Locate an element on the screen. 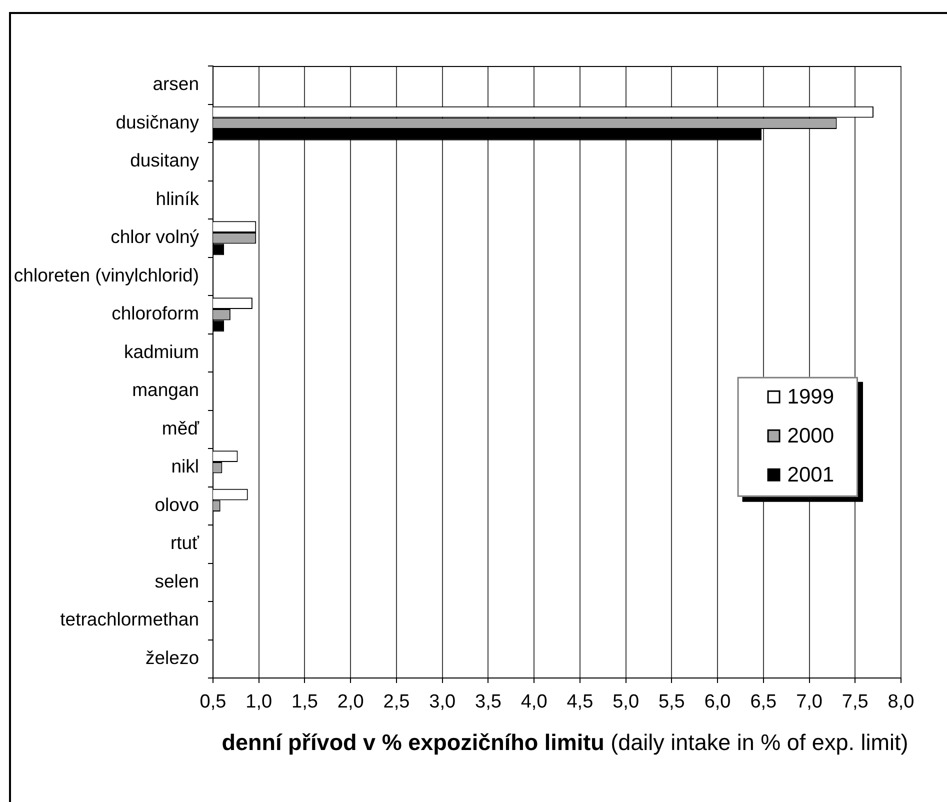 This screenshot has height=802, width=947. y-tick-label: olovo is located at coordinates (176, 504).